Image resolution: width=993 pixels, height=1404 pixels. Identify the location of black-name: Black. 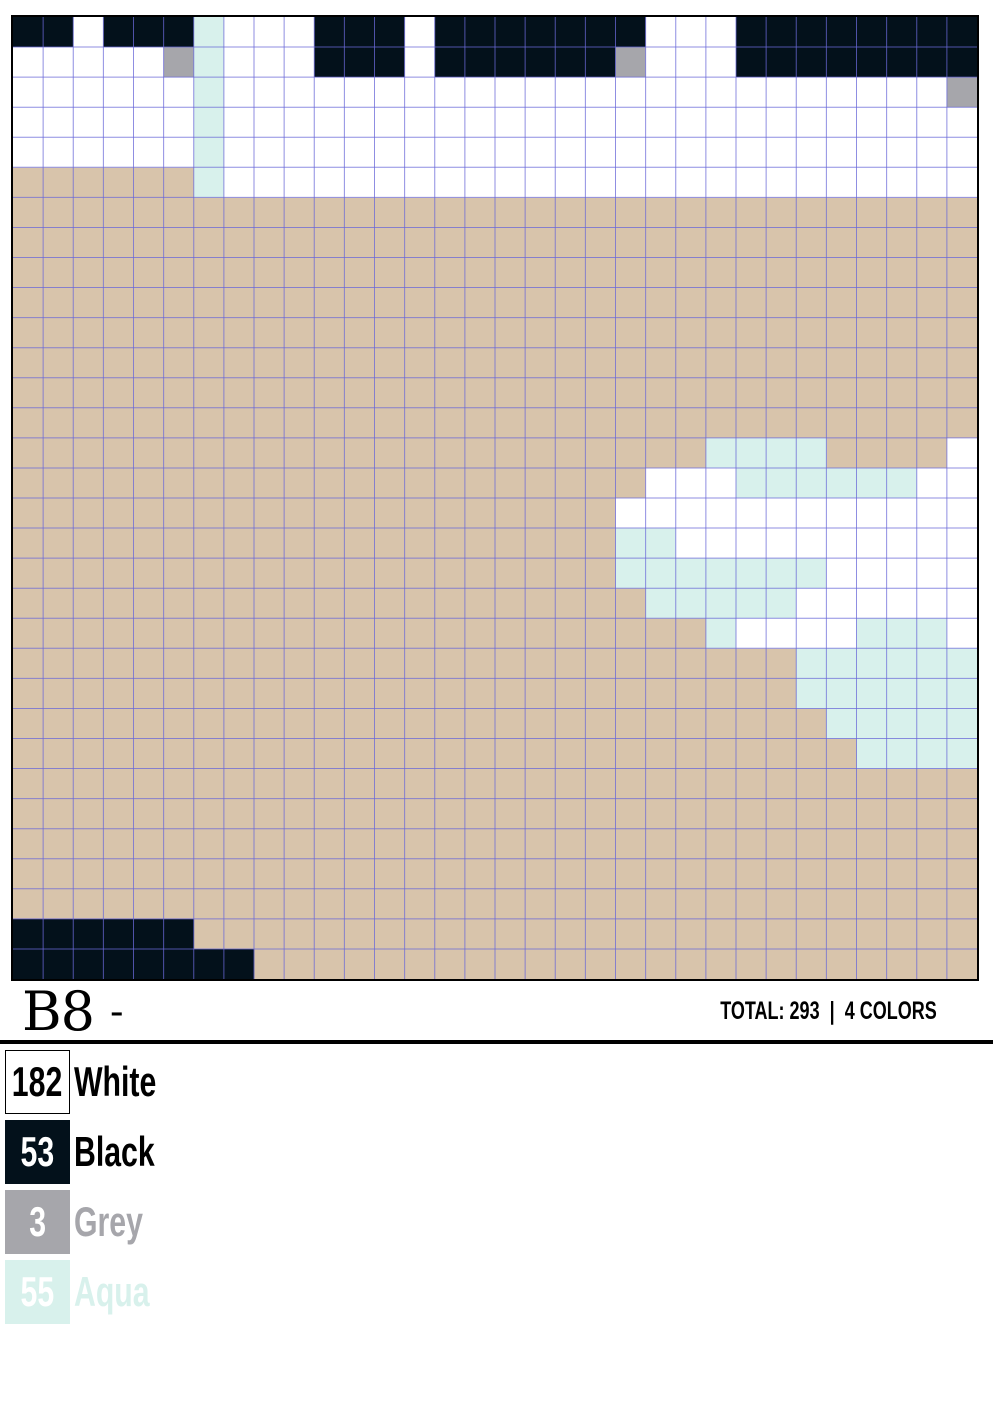
(114, 1151).